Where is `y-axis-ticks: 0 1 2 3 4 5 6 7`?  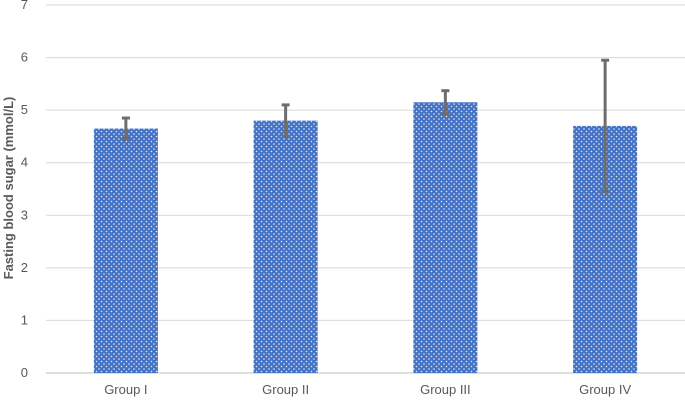
y-axis-ticks: 0 1 2 3 4 5 6 7 is located at coordinates (24, 190).